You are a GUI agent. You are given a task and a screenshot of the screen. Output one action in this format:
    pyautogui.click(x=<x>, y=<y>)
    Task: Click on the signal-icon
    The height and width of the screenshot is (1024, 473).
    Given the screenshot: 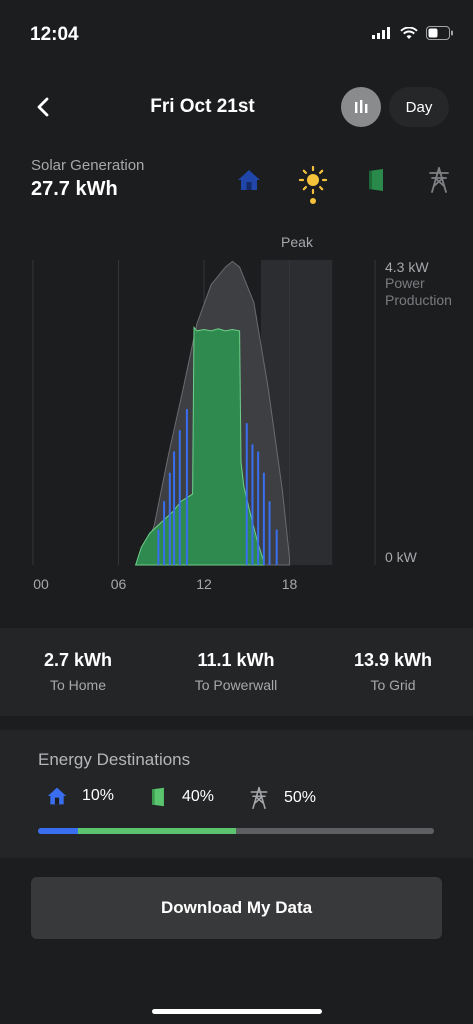 What is the action you would take?
    pyautogui.click(x=381, y=33)
    